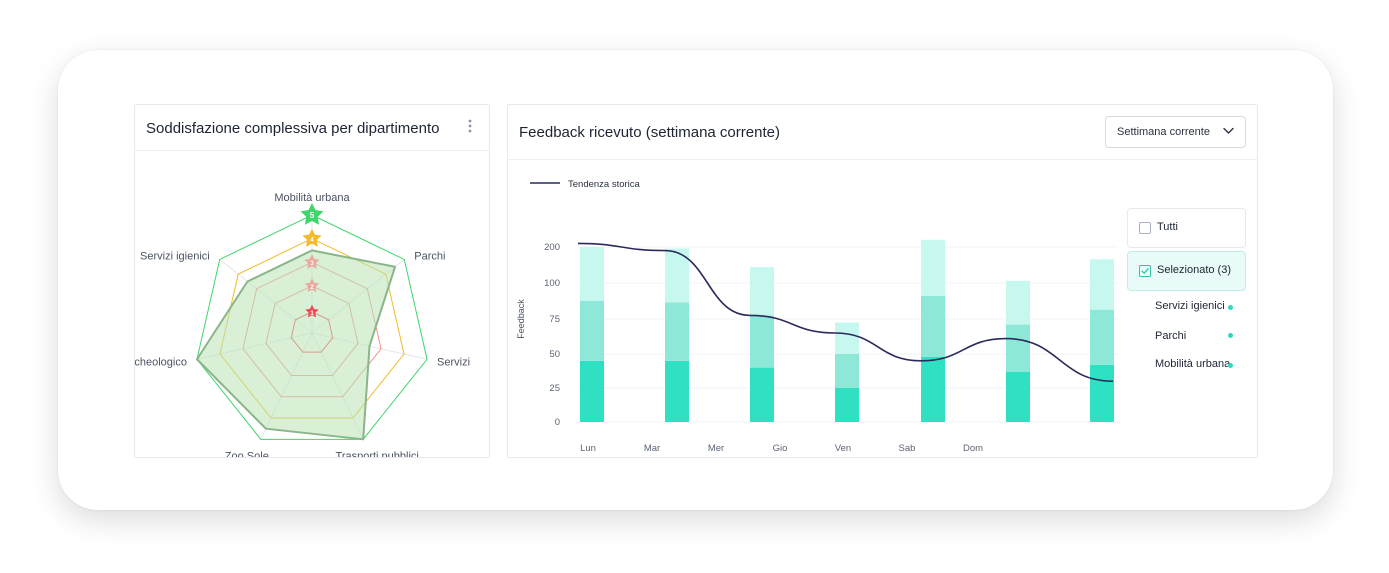  Describe the element at coordinates (843, 448) in the screenshot. I see `x-tick-label: Ven` at that location.